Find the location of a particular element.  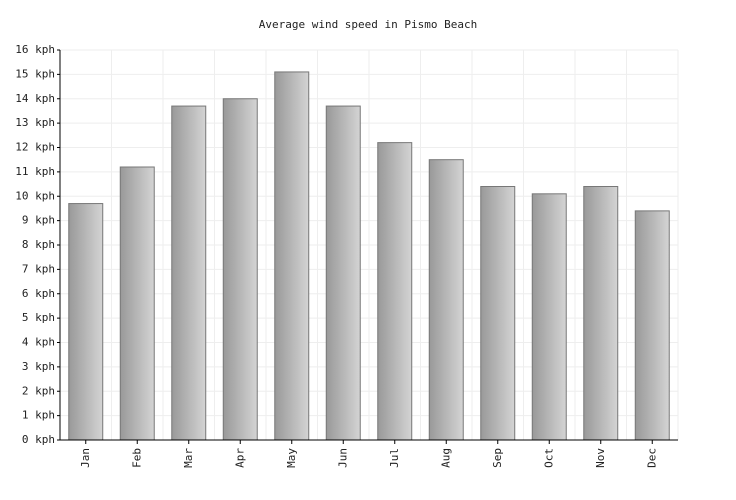

x-tick-label: Mar is located at coordinates (188, 458).